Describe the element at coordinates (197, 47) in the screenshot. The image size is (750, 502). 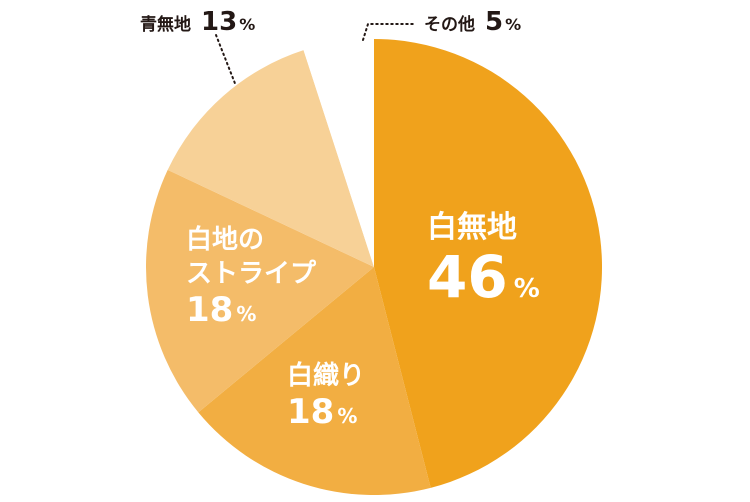
I see `slice-label-blue-plain: 青無地 13%` at that location.